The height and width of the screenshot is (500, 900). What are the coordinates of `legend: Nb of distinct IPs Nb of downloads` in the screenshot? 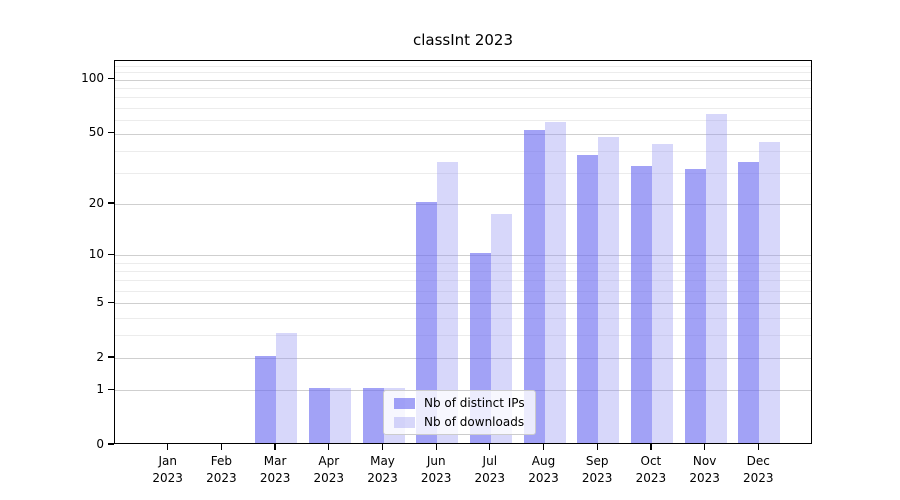 It's located at (459, 412).